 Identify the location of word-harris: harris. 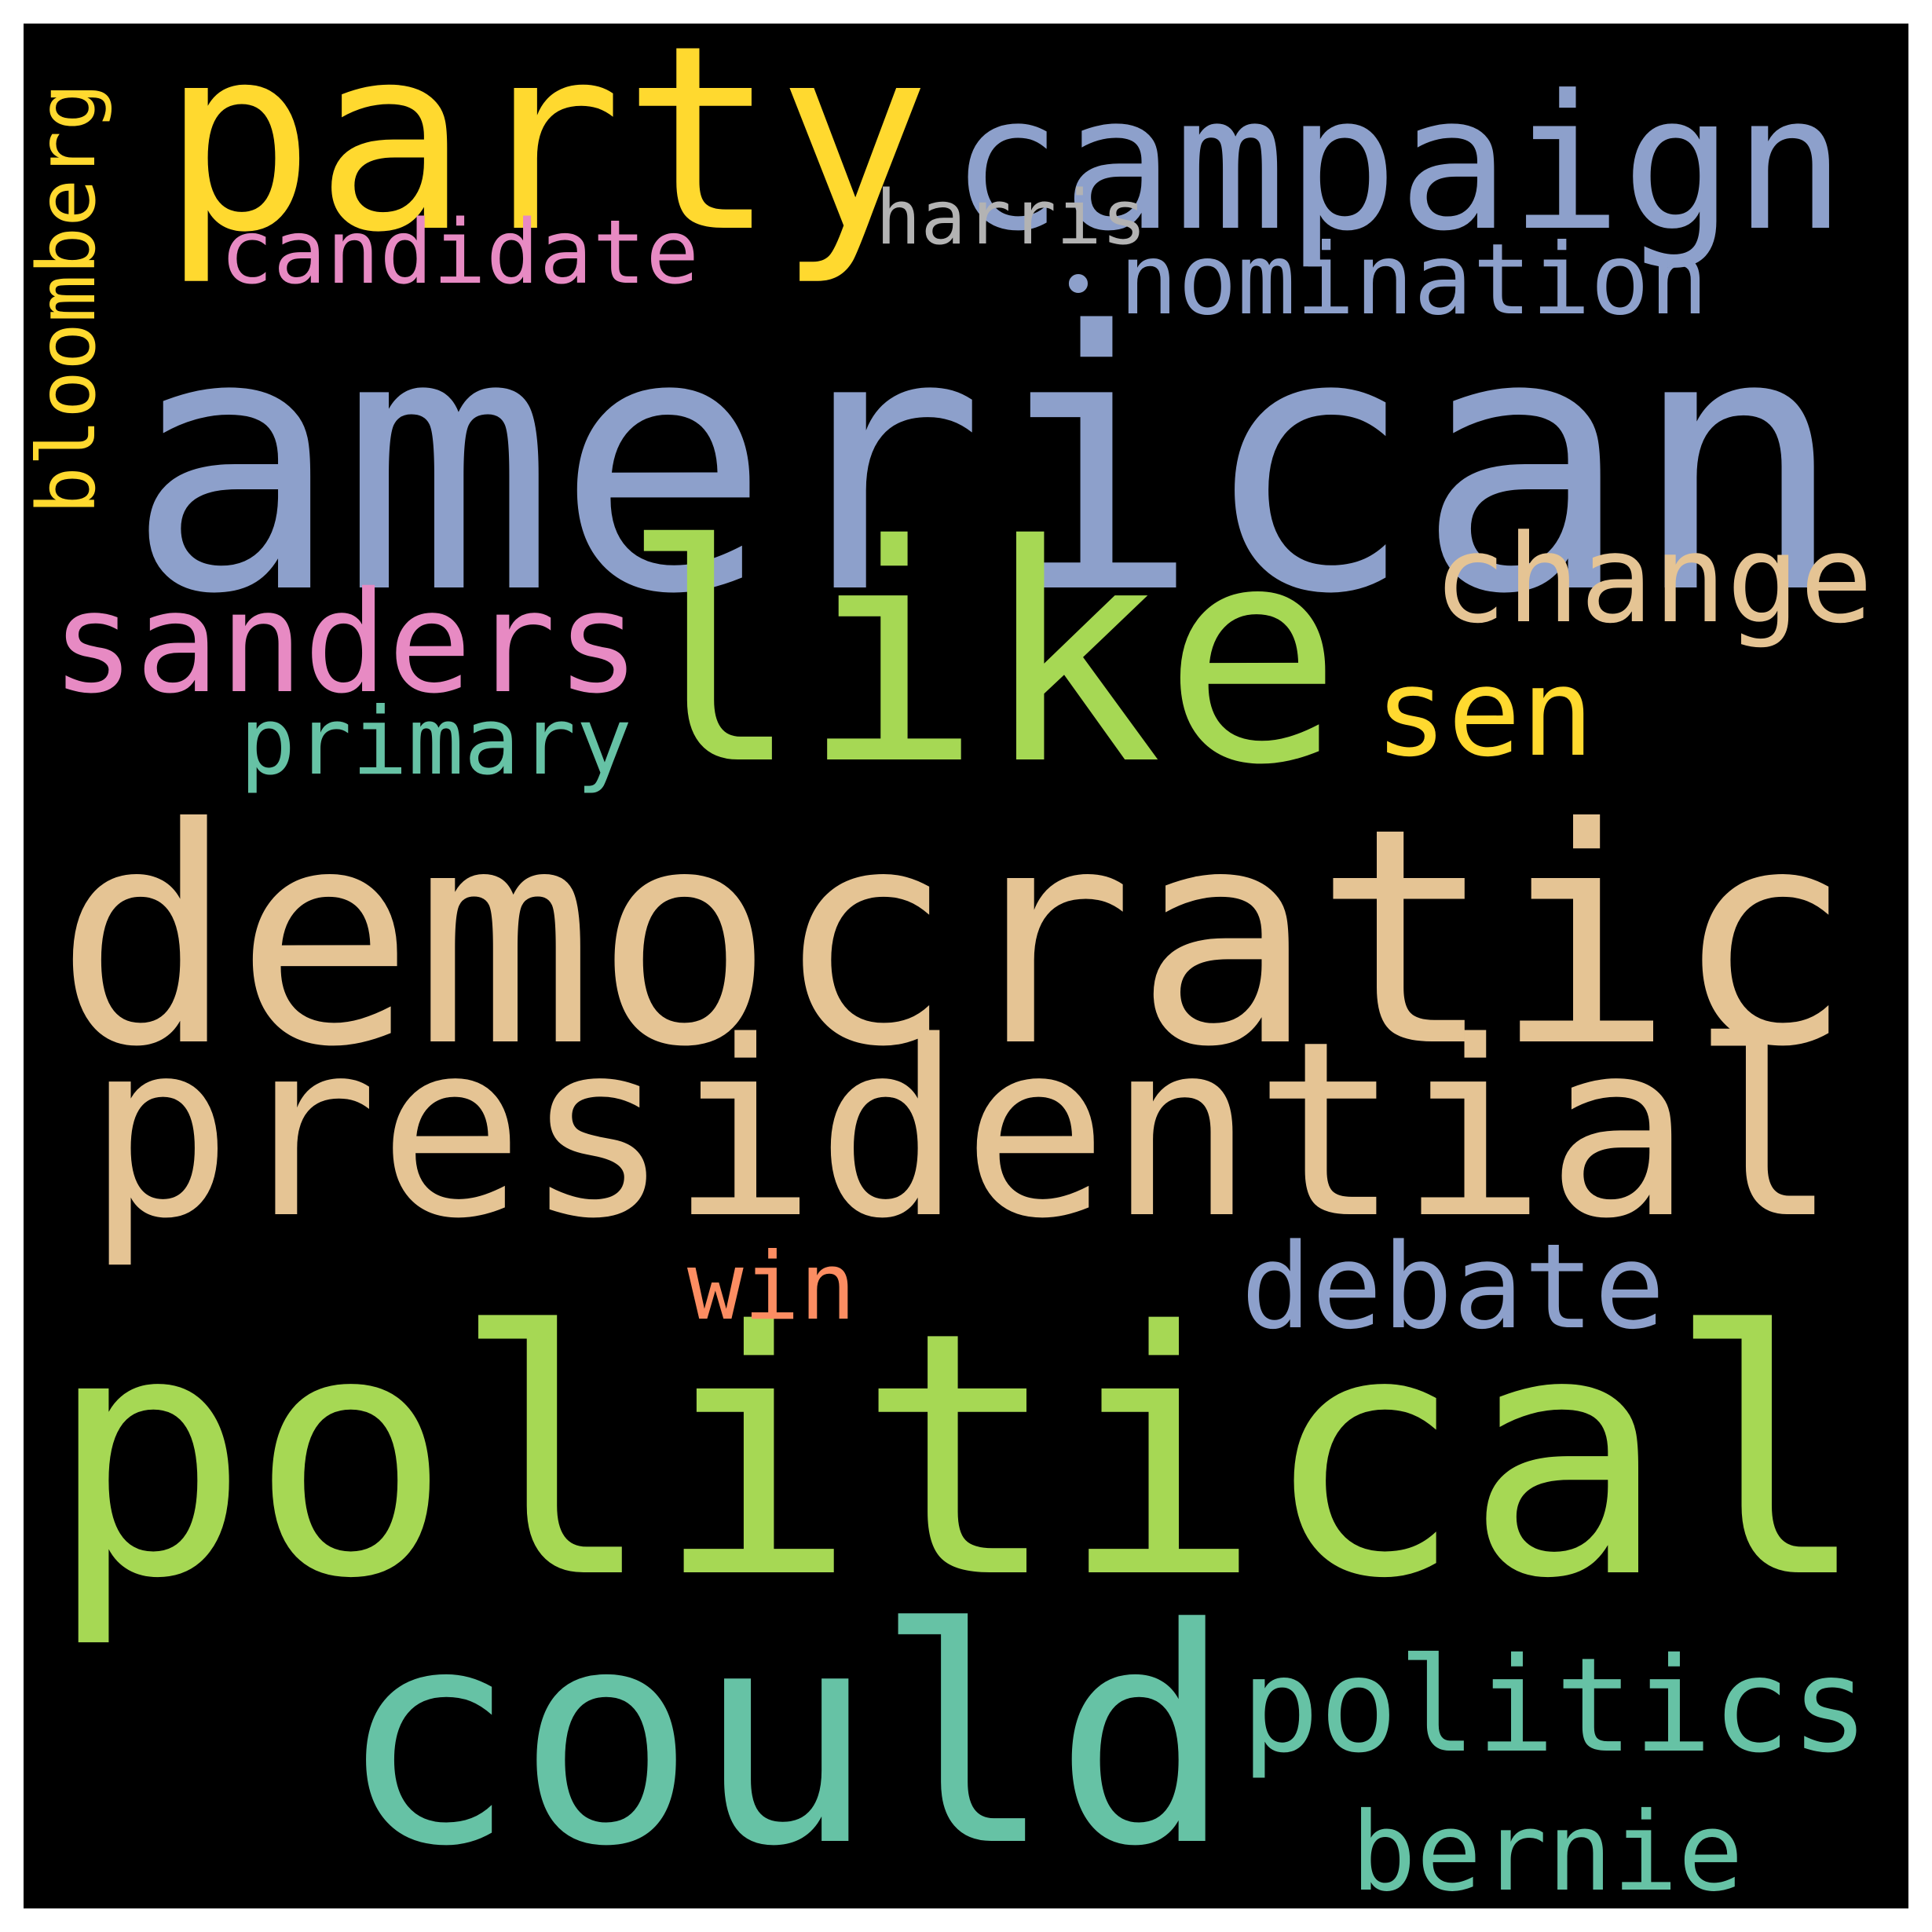
(1012, 218).